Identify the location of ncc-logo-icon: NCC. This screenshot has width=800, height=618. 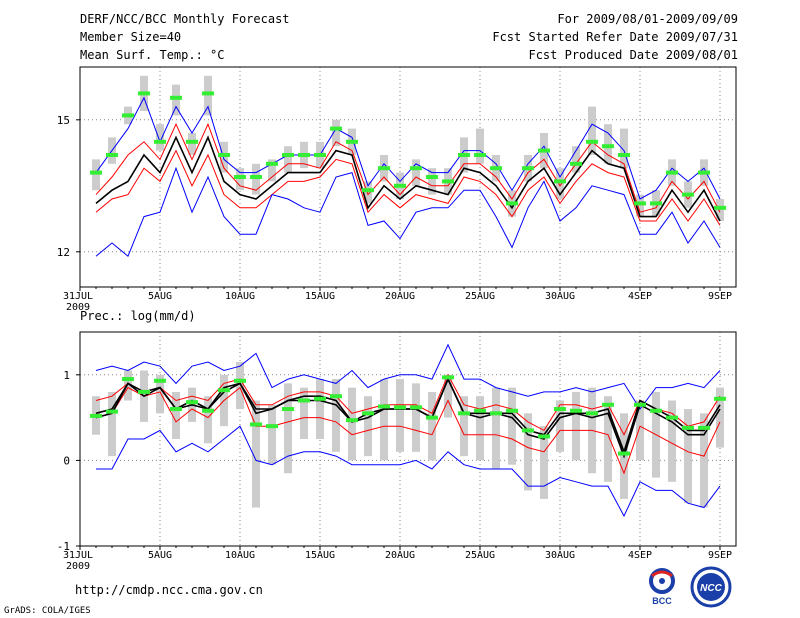
(711, 587).